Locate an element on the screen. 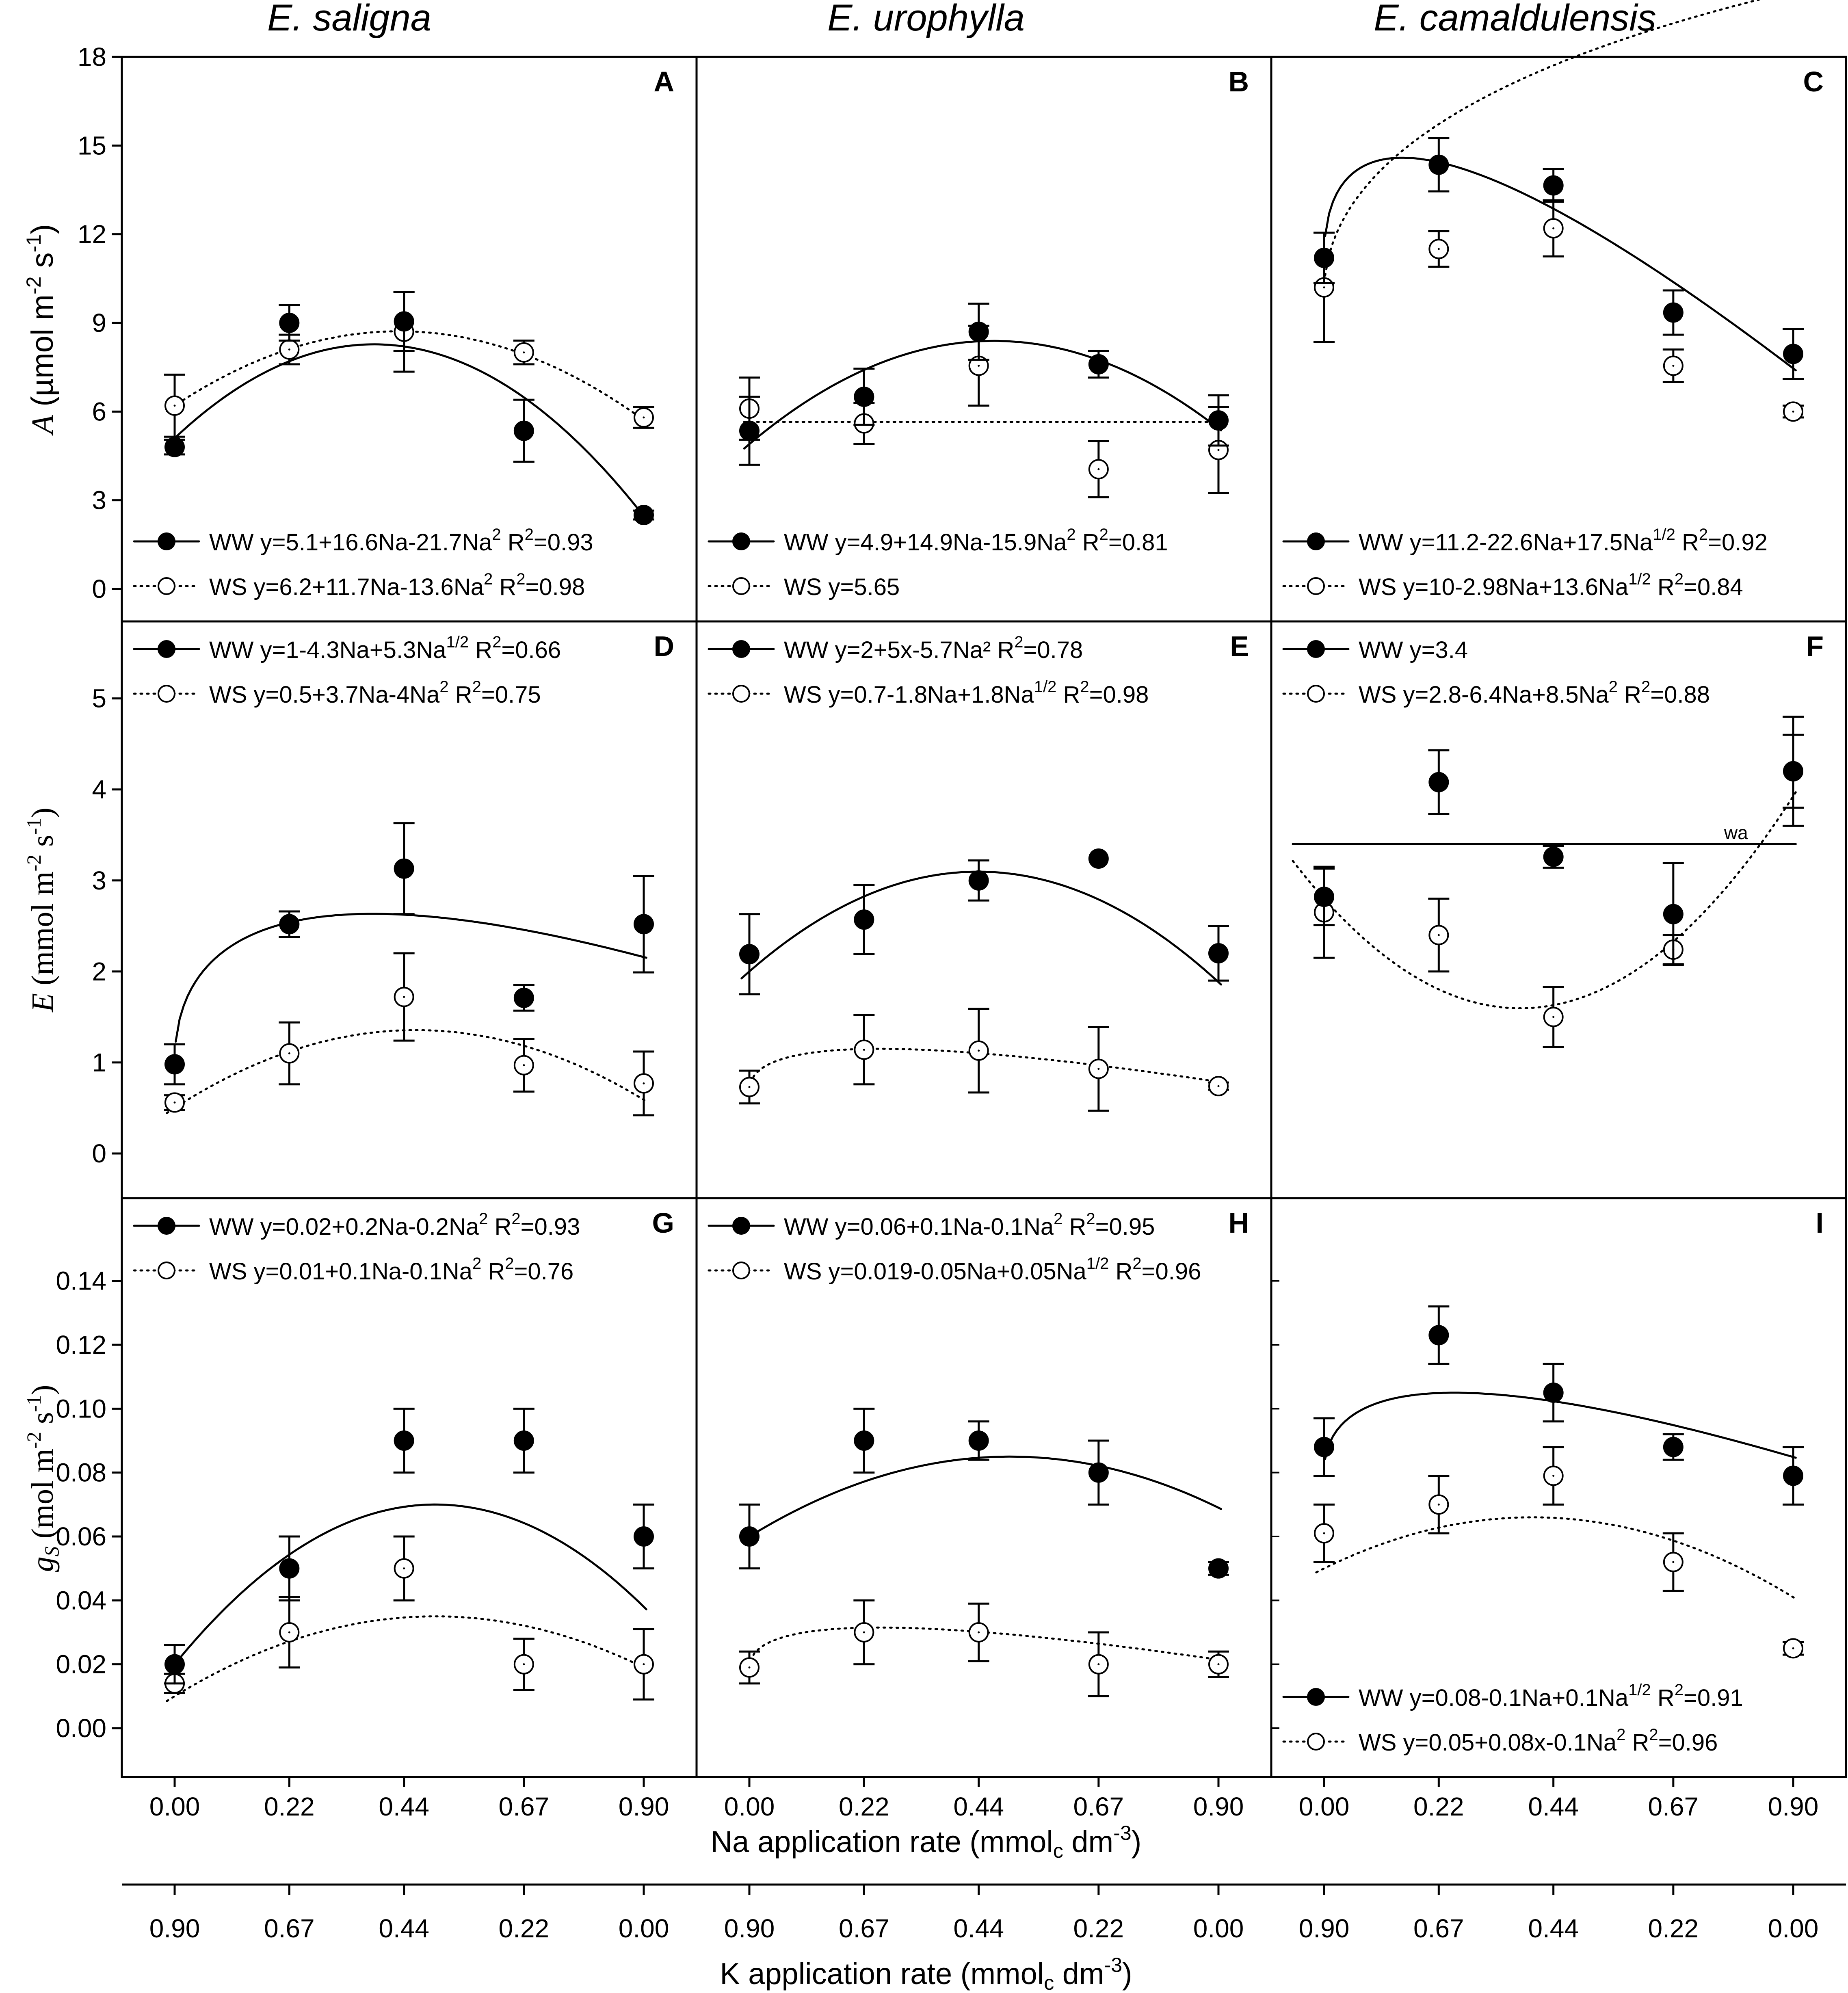 This screenshot has height=1993, width=1848. k-x-tick-label: 0.67 is located at coordinates (289, 1928).